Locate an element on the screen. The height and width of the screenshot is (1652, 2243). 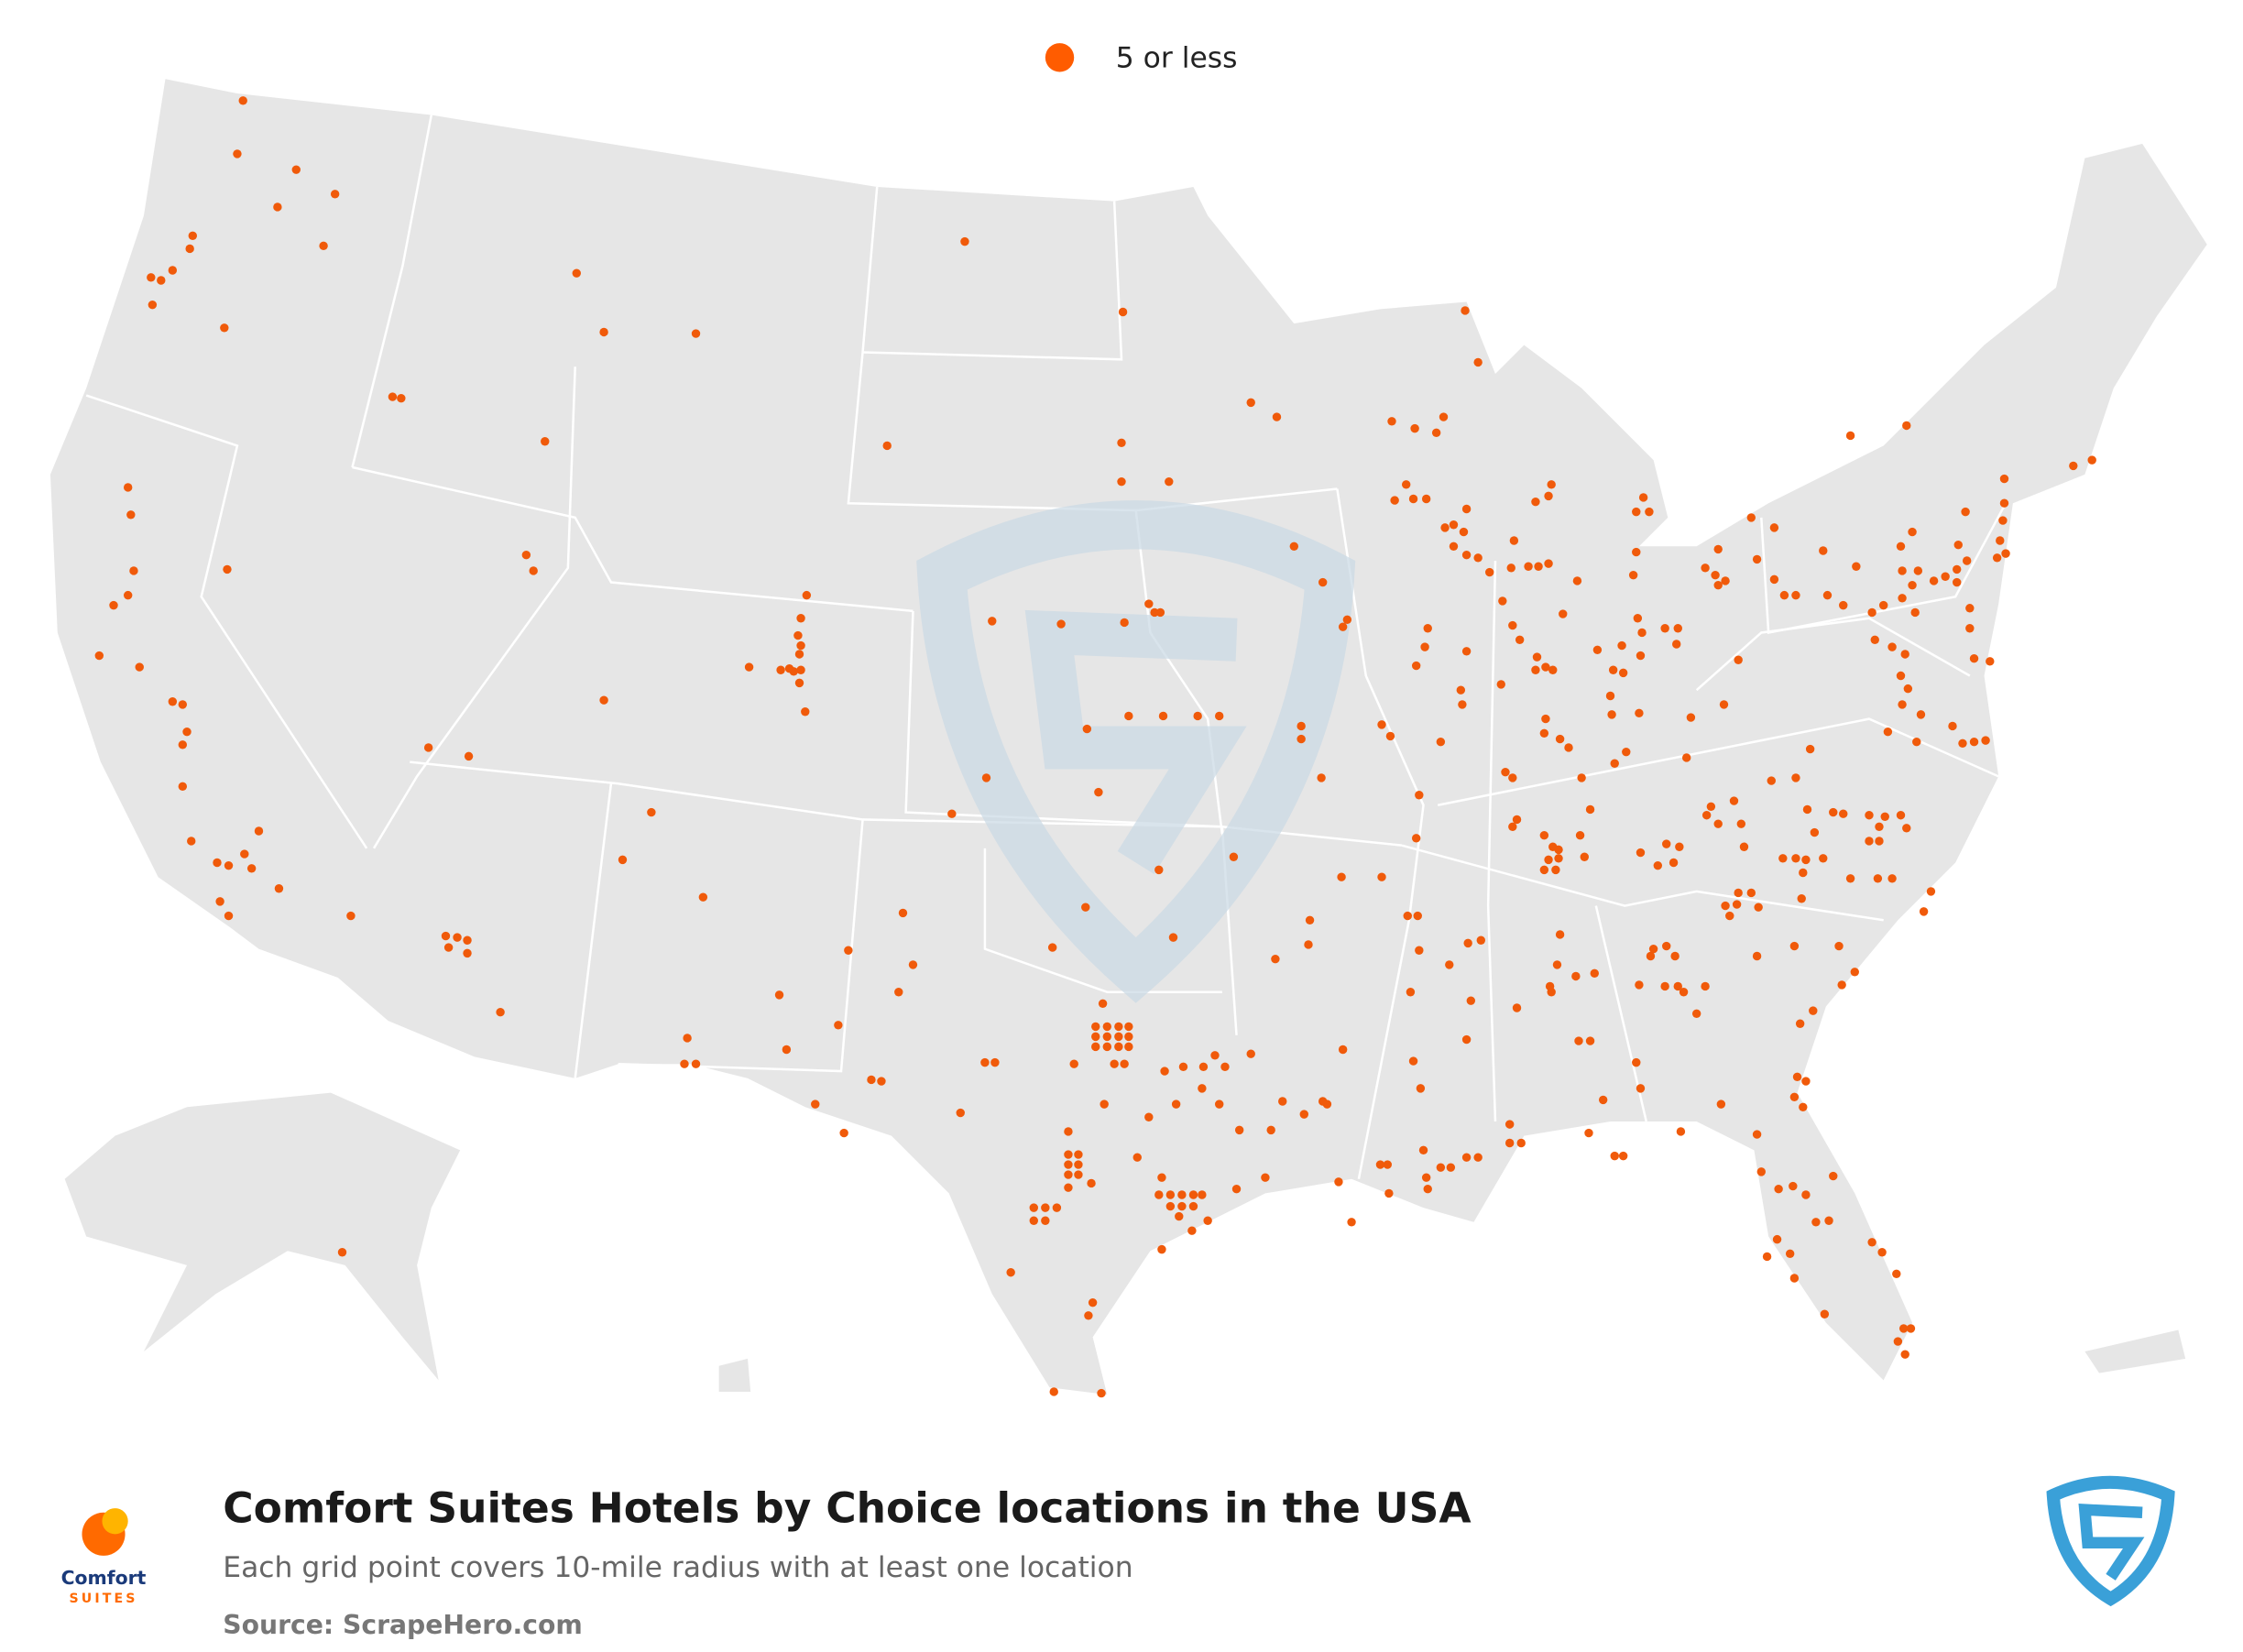
watermark-shield is located at coordinates (1136, 751).